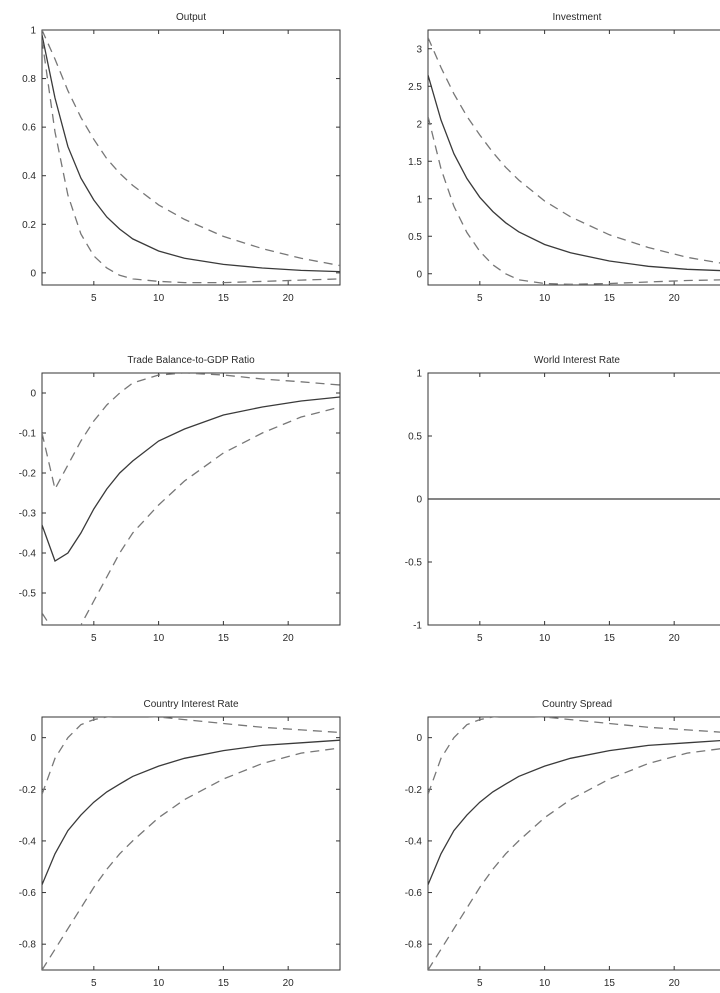 The image size is (720, 993). I want to click on y-tick-label: 1.5, so click(415, 162).